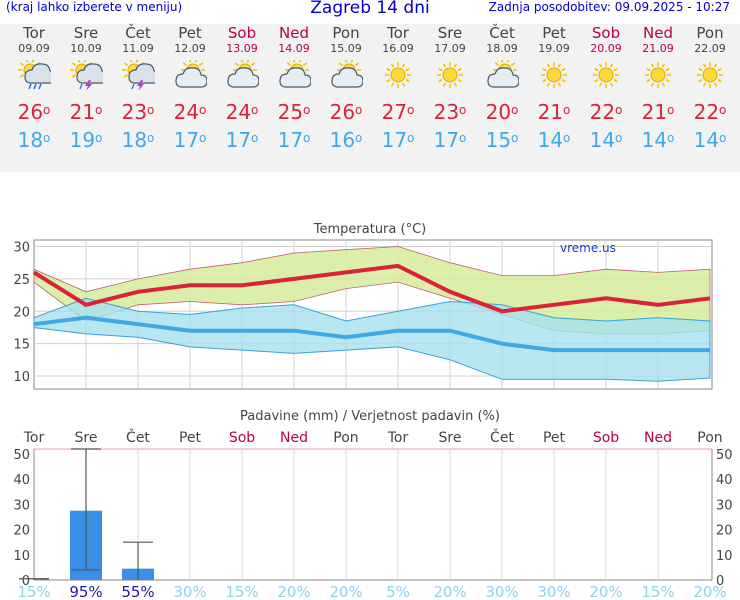 Image resolution: width=740 pixels, height=600 pixels. Describe the element at coordinates (398, 591) in the screenshot. I see `precip-probability: 5%` at that location.